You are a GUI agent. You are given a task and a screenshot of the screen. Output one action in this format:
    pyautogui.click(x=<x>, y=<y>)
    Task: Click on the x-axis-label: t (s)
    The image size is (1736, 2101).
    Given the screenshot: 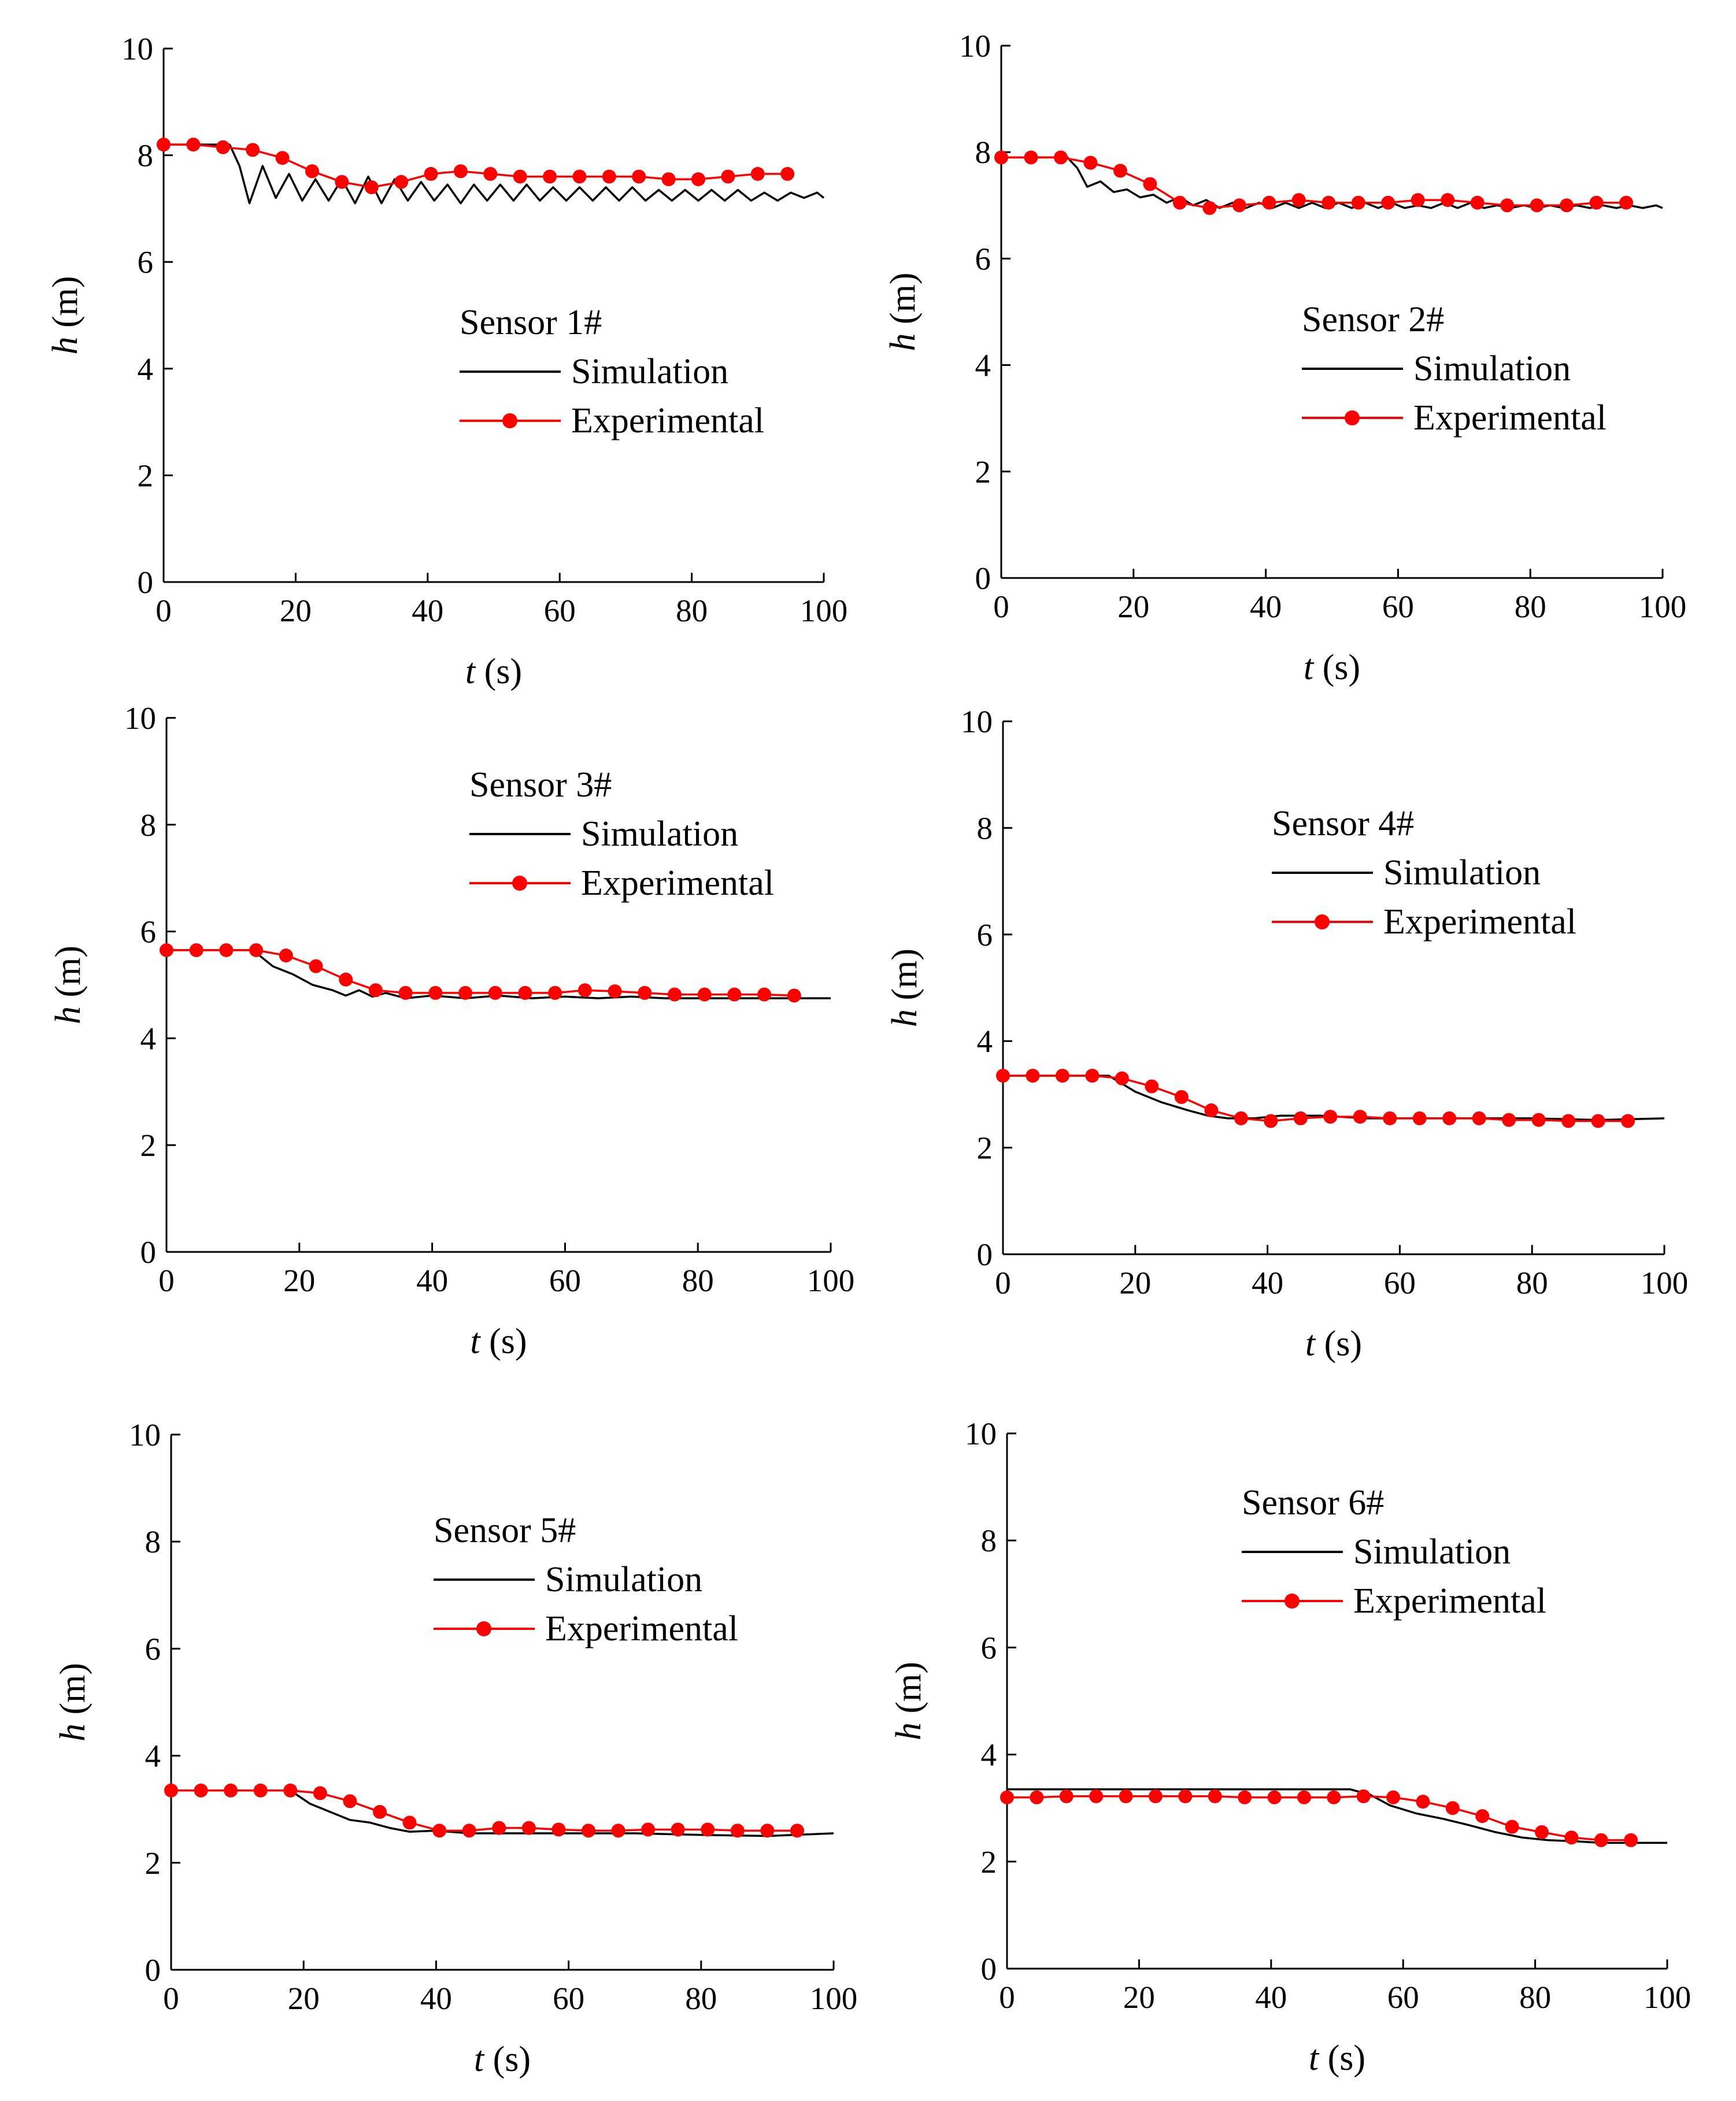 What is the action you would take?
    pyautogui.click(x=493, y=671)
    